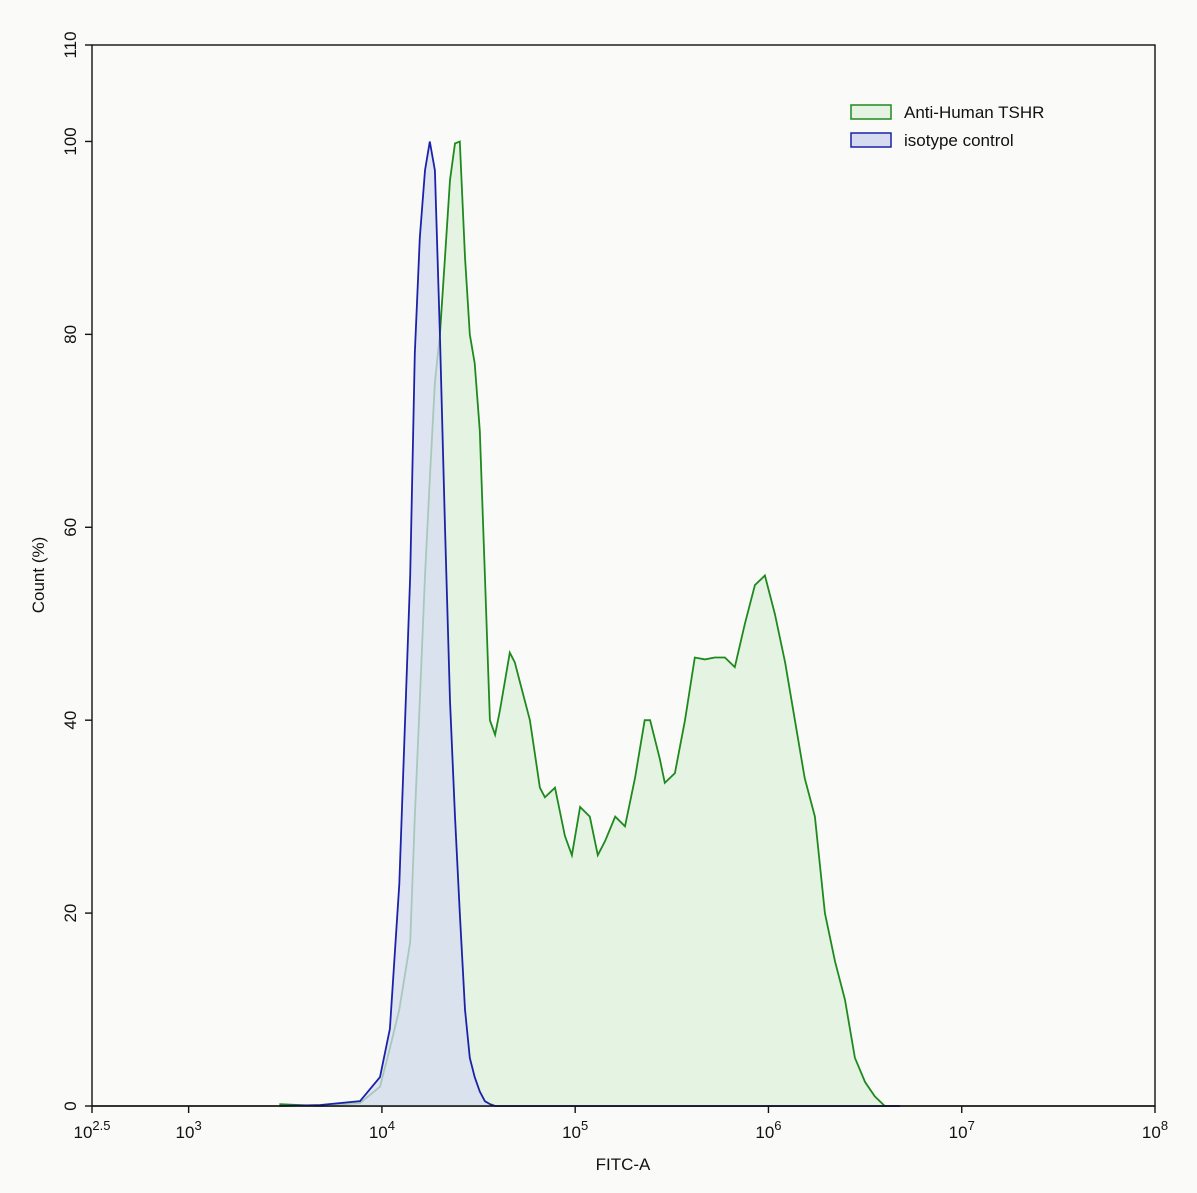 The height and width of the screenshot is (1193, 1197). I want to click on x-tick-exponent: 3, so click(197, 1125).